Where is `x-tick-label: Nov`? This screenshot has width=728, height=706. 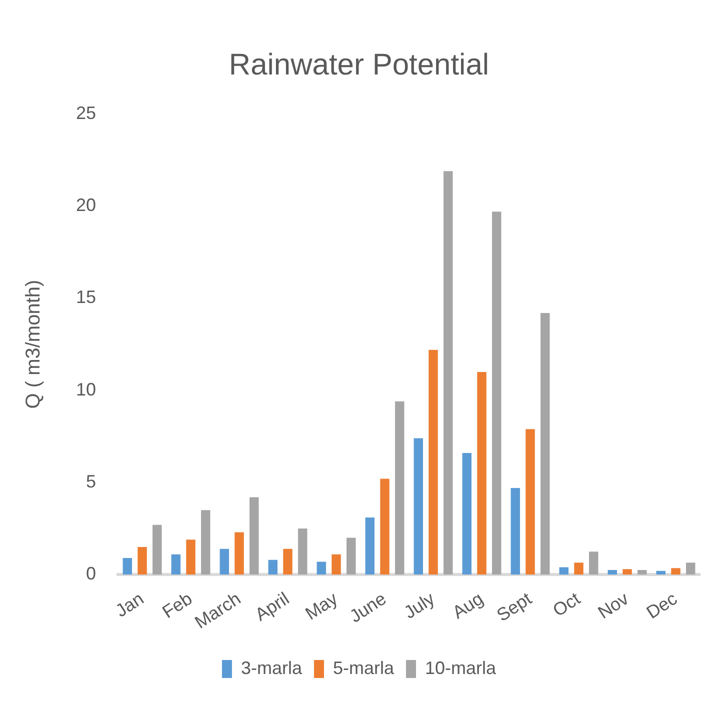 x-tick-label: Nov is located at coordinates (613, 605).